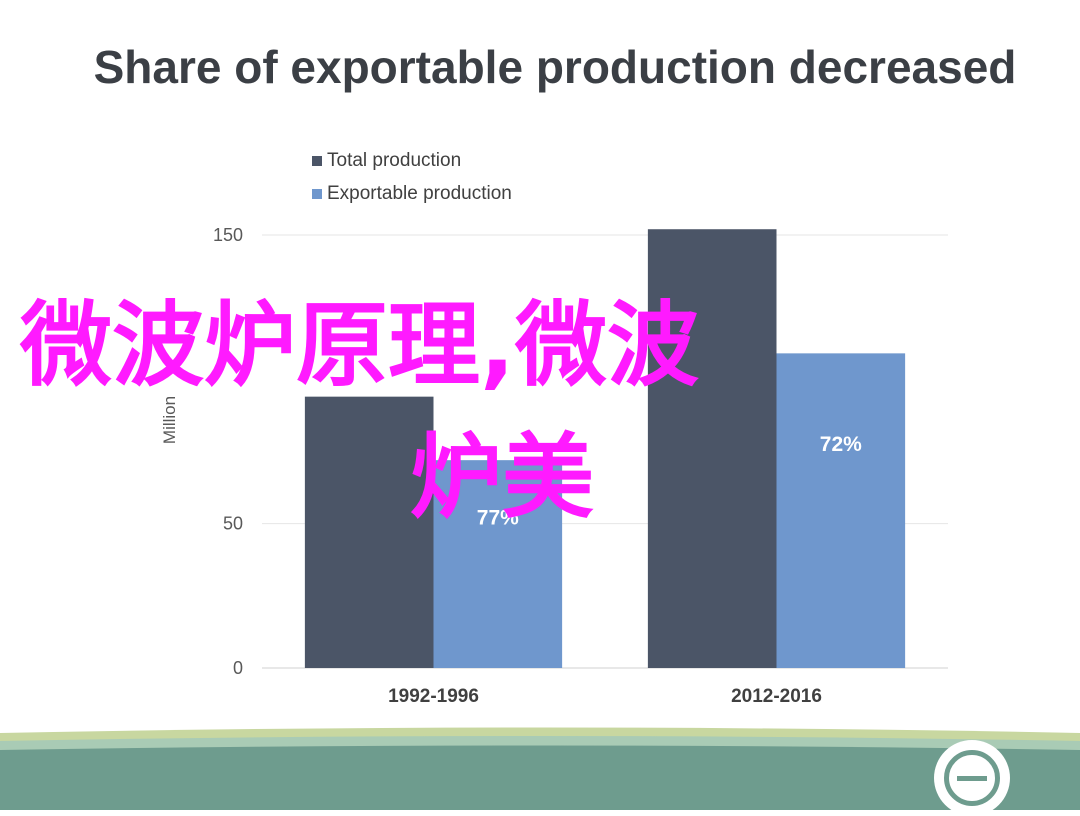  I want to click on y-tick-label: 50, so click(233, 524).